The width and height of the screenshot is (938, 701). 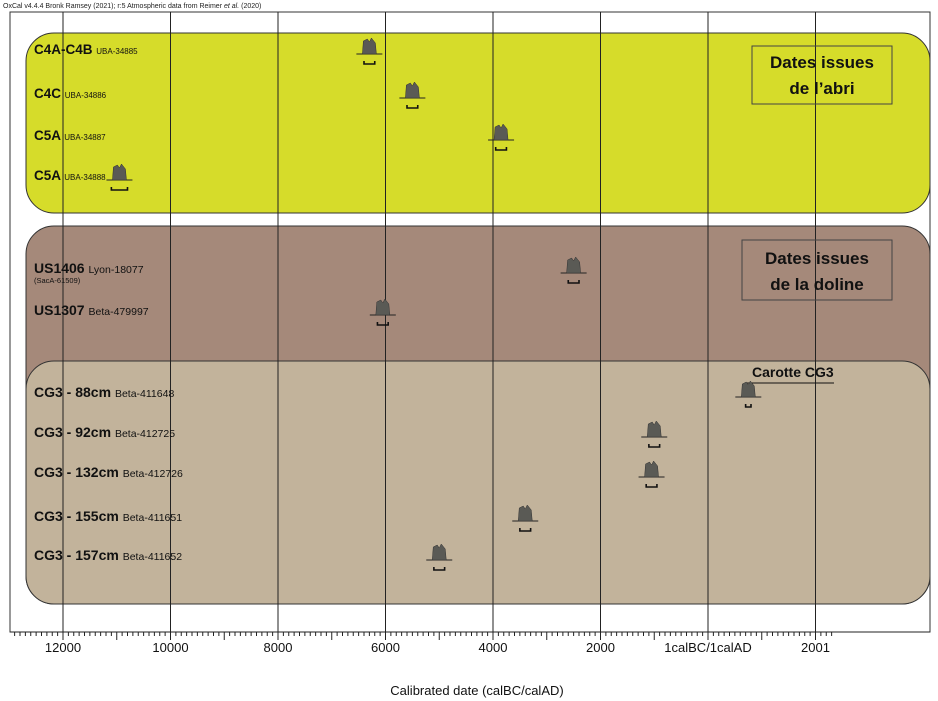 What do you see at coordinates (815, 647) in the screenshot?
I see `x-tick-label-8: 2001` at bounding box center [815, 647].